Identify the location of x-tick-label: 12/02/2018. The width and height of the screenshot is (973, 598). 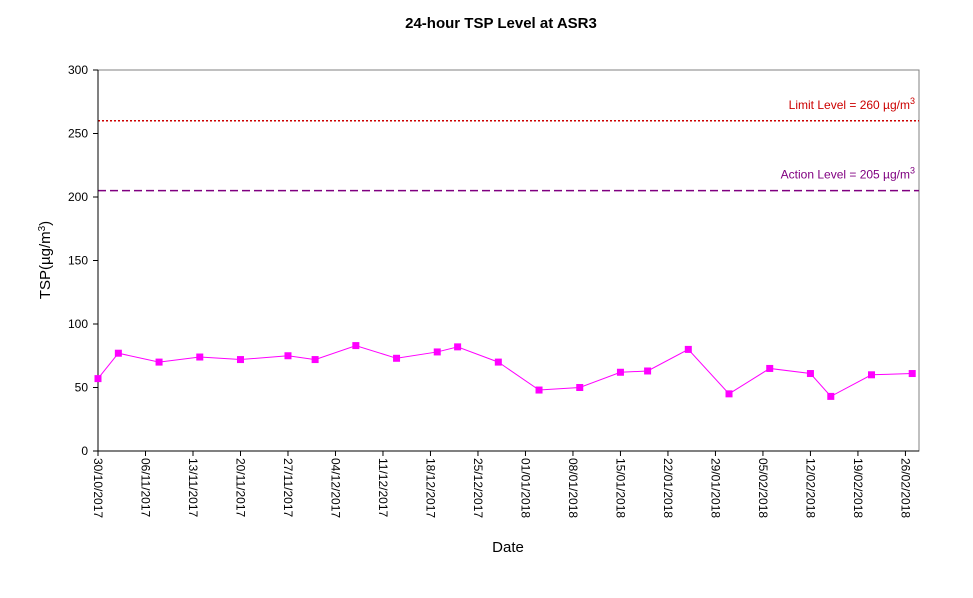
(810, 488).